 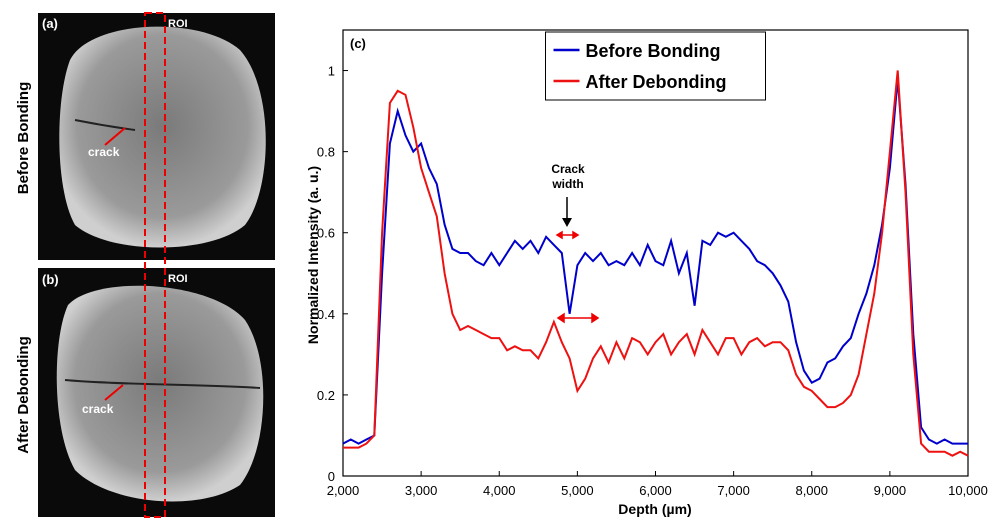 I want to click on y-tick-label: 0.6, so click(x=326, y=233).